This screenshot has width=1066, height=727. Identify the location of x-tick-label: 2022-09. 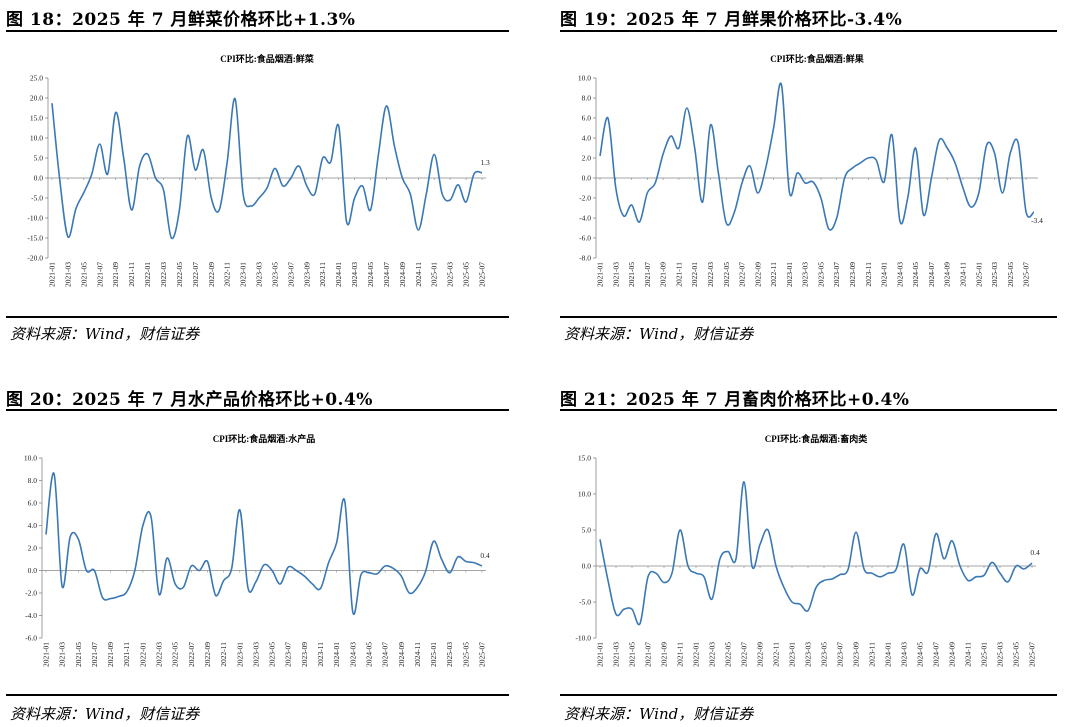
(760, 654).